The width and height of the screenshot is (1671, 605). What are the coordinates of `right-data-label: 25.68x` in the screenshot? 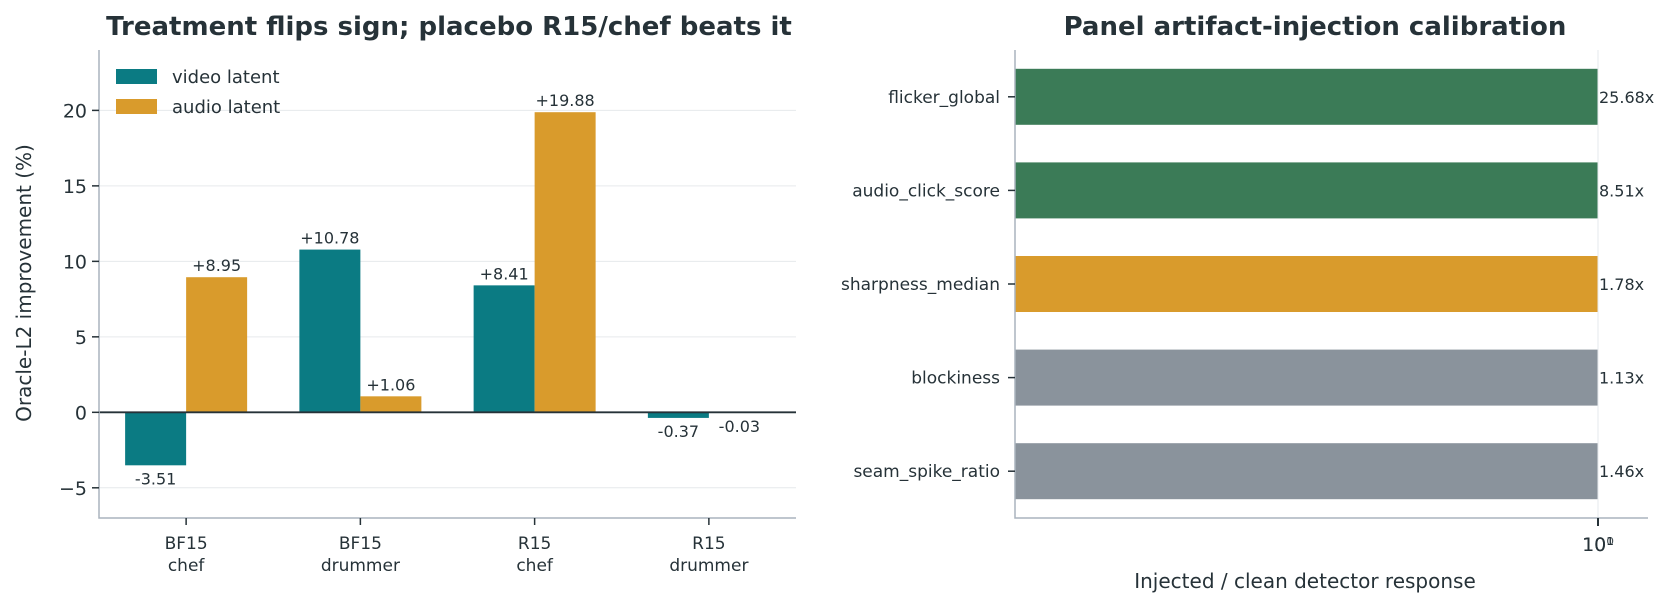 It's located at (1626, 97).